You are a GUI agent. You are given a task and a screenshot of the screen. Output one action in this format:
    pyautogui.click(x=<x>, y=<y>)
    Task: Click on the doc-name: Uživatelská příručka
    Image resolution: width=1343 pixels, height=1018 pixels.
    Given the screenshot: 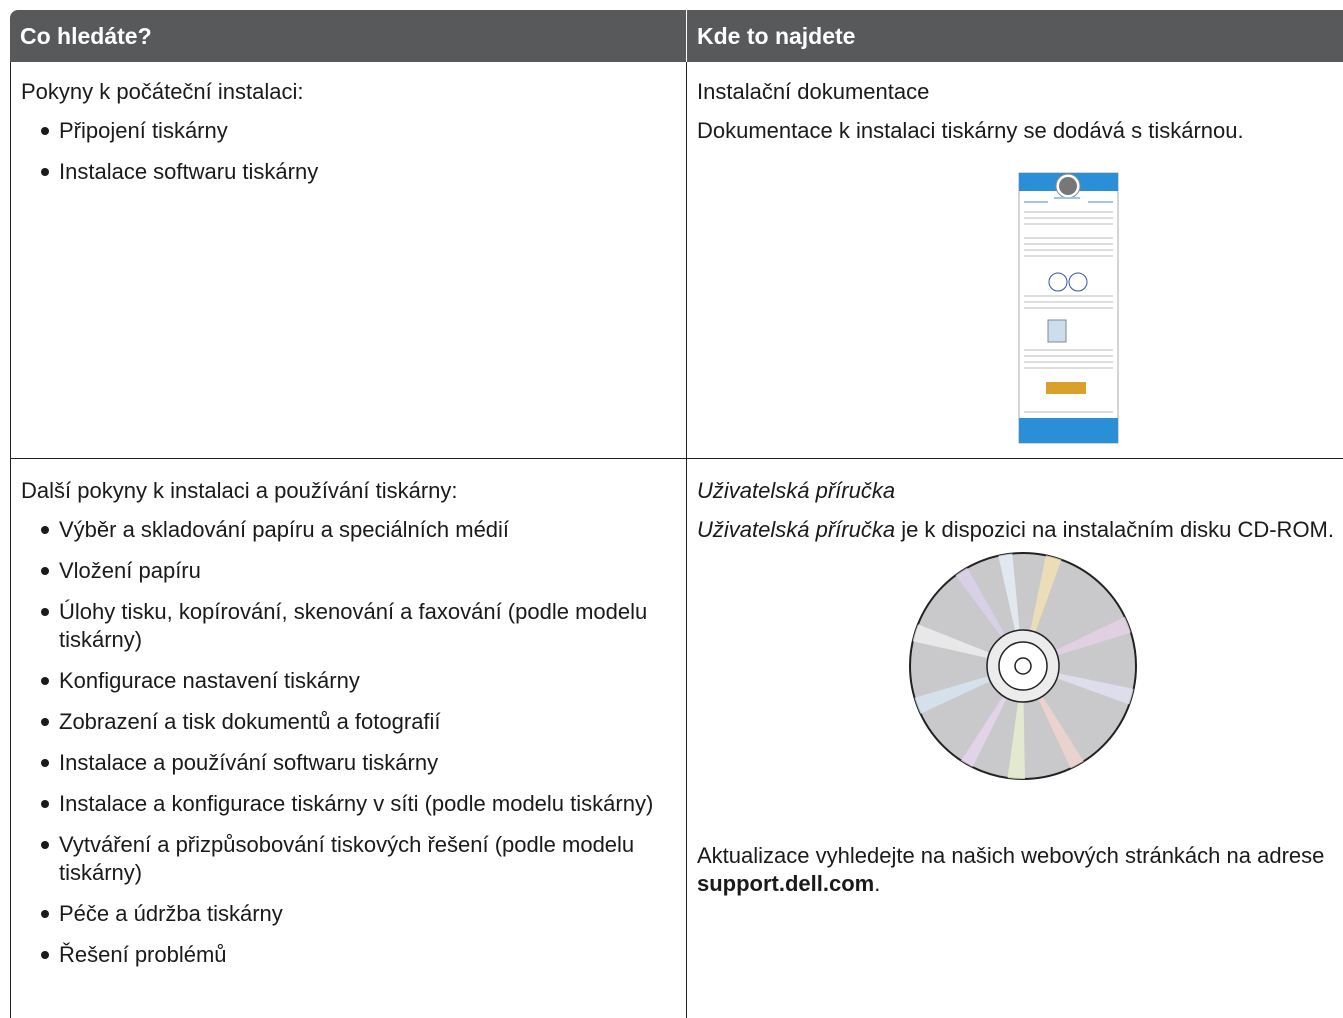 What is the action you would take?
    pyautogui.click(x=796, y=529)
    